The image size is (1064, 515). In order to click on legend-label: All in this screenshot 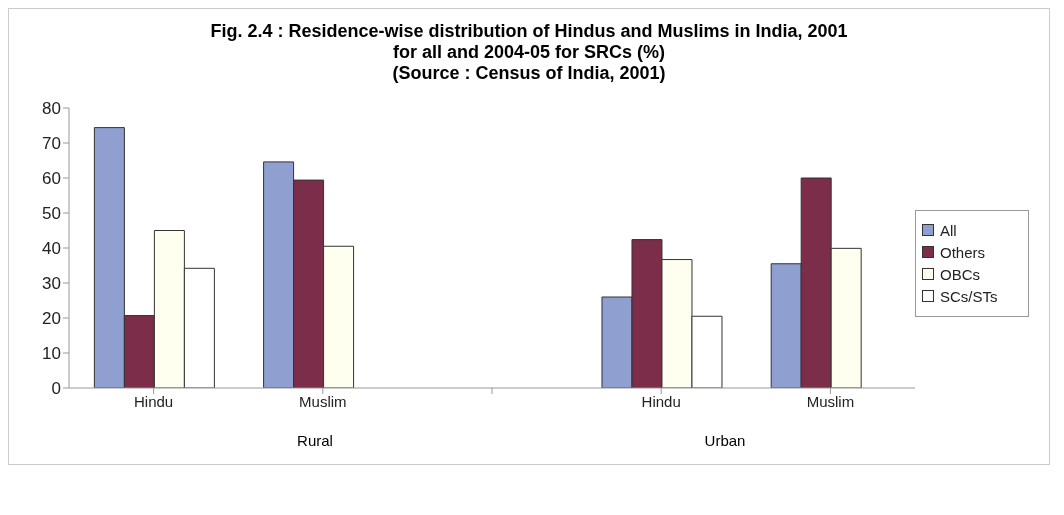, I will do `click(948, 230)`.